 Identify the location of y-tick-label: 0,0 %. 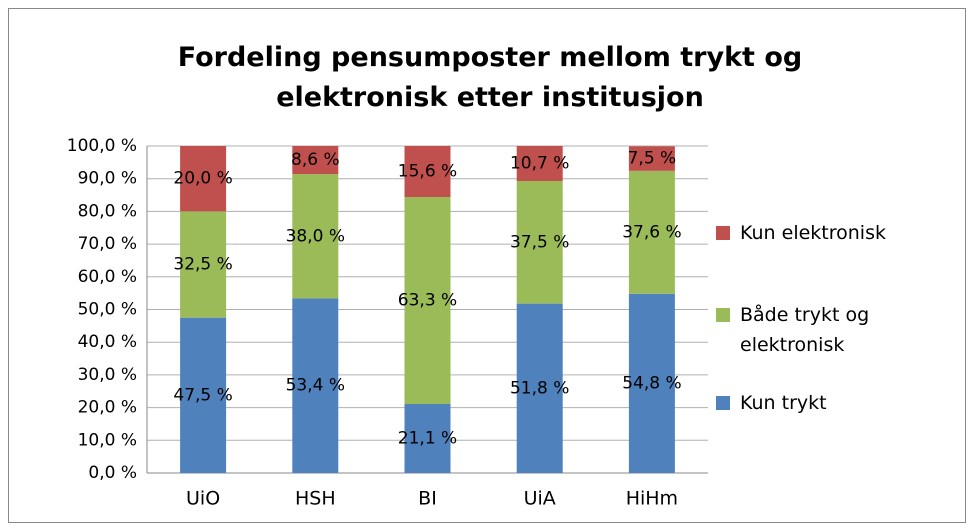
(112, 473).